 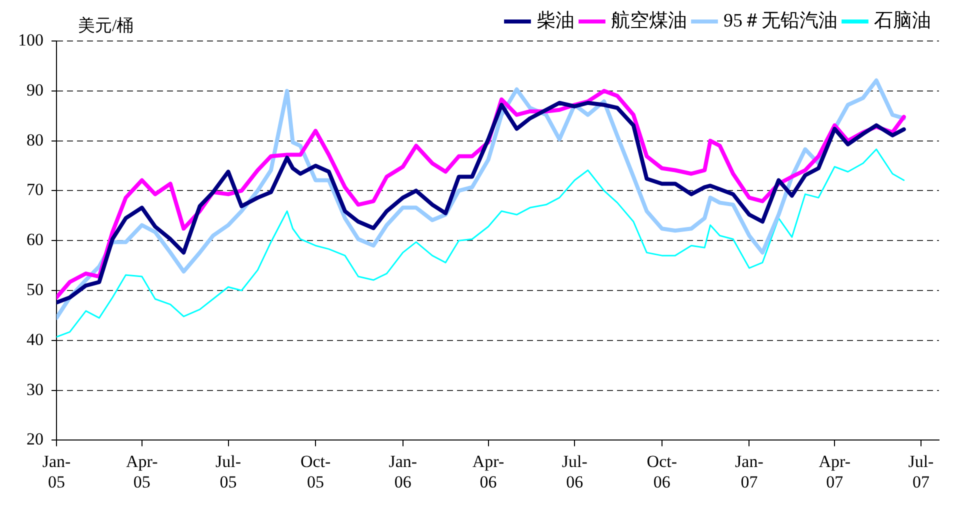 I want to click on x-tick-label: Jan-07, so click(x=749, y=472).